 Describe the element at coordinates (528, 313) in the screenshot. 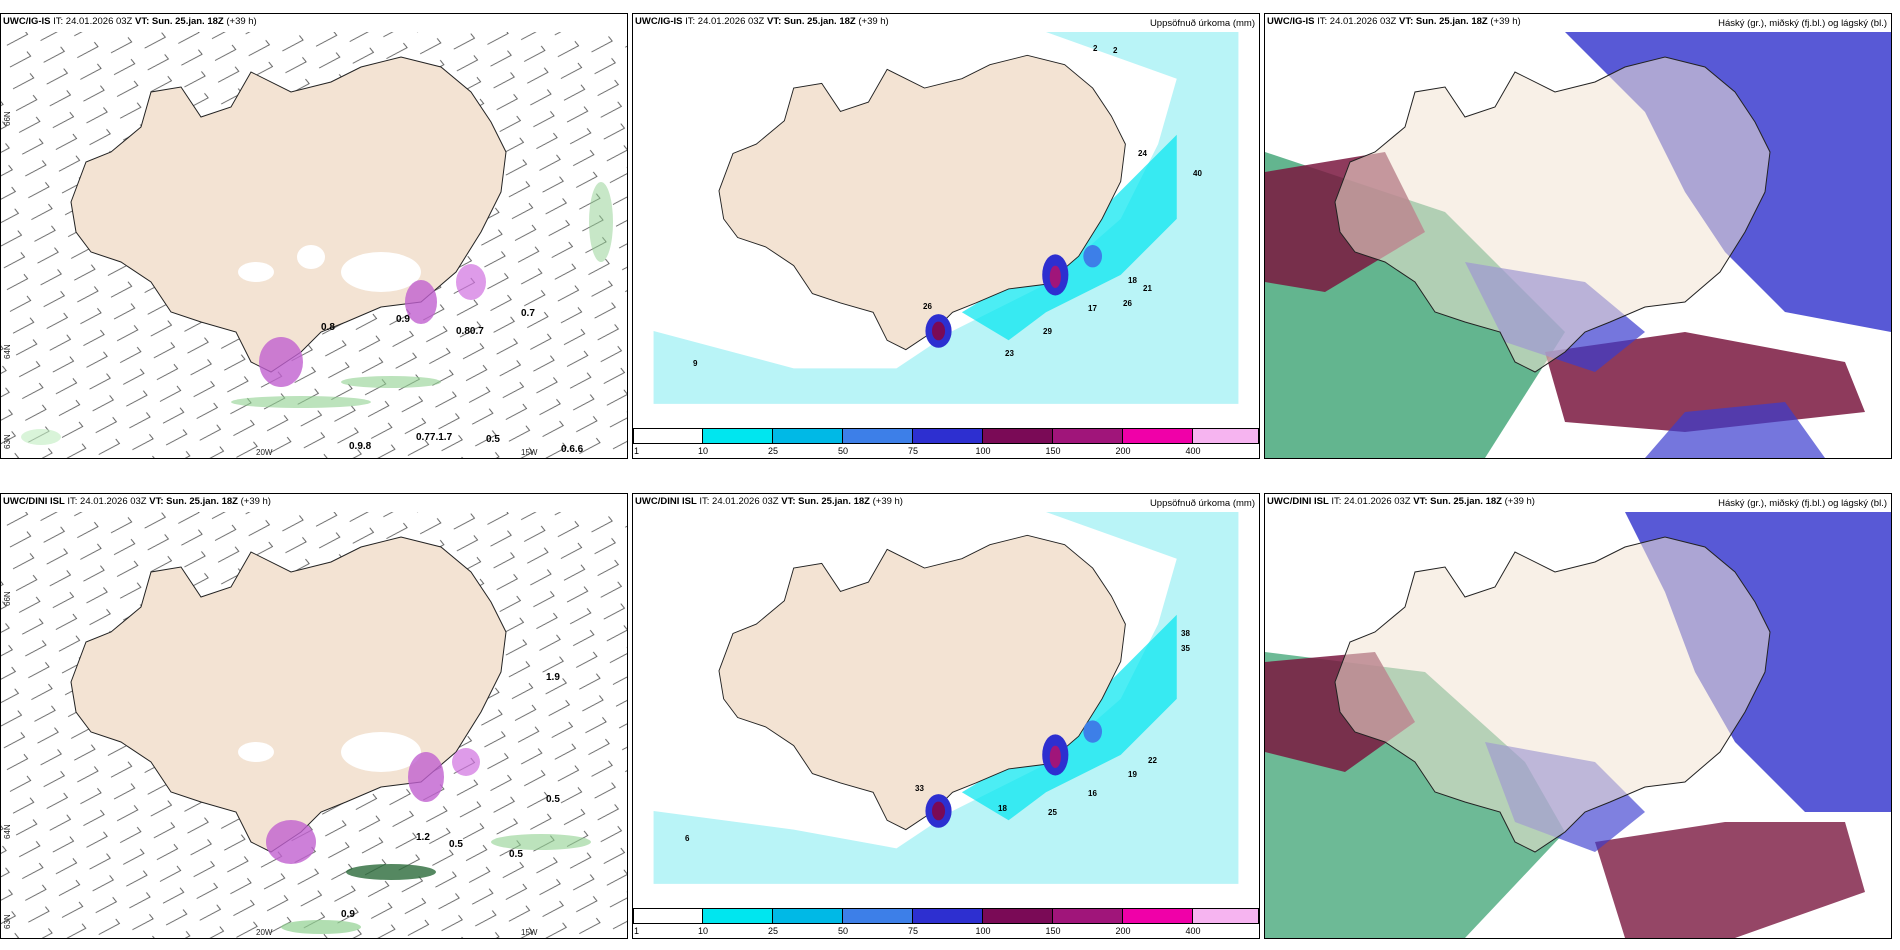

I see `wind-value: 0.7` at that location.